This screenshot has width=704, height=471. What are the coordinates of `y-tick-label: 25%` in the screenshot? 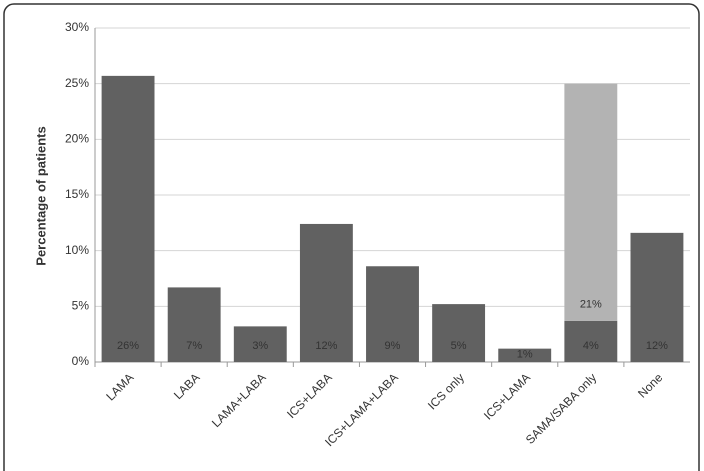 It's located at (77, 83).